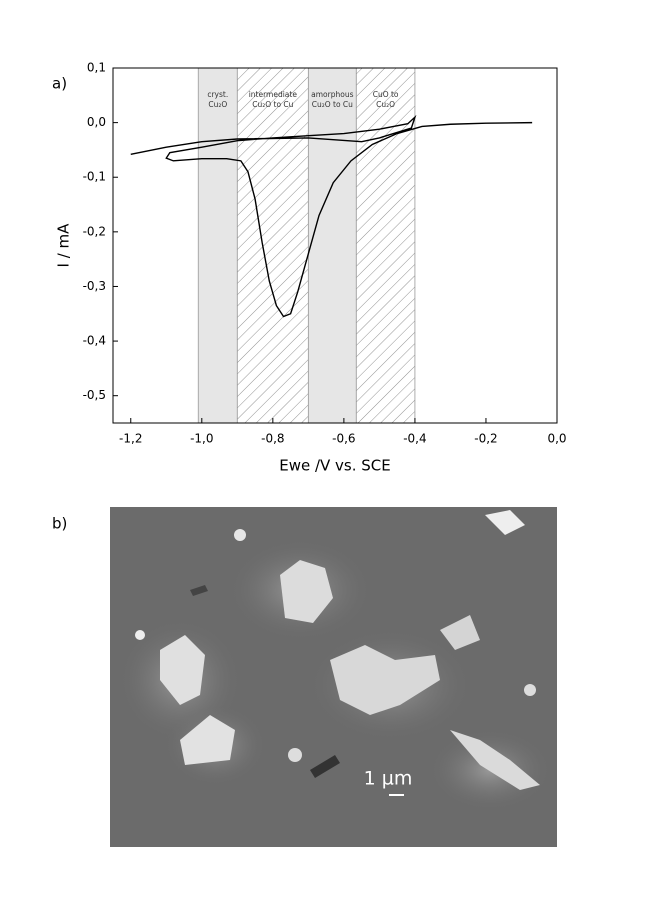 This screenshot has height=918, width=648. Describe the element at coordinates (130, 439) in the screenshot. I see `x-tick-label: -1,2` at that location.